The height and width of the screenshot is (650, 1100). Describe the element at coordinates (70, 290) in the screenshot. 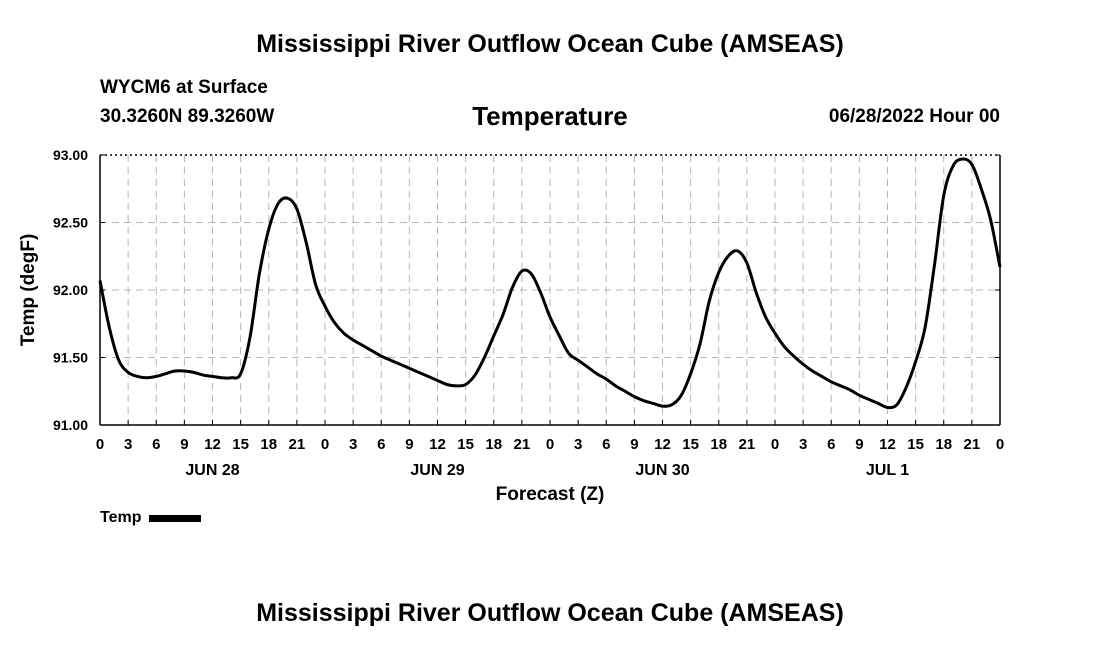

I see `y-tick-label: 92.00` at that location.